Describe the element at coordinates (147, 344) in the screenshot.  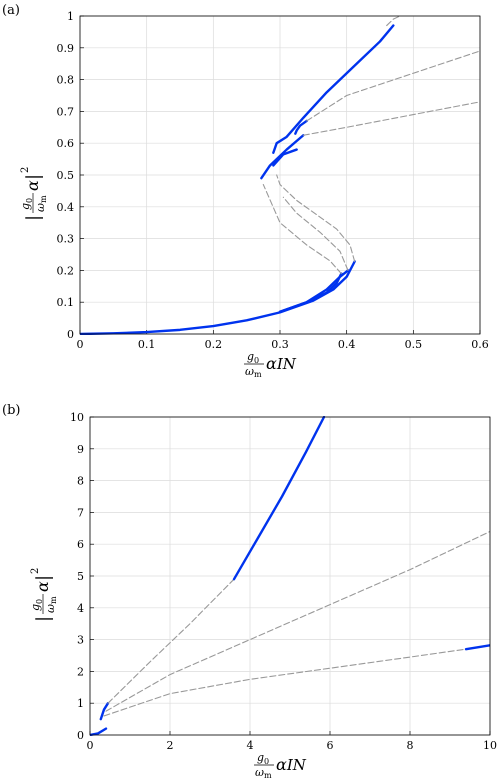
I see `x-tick-label: 0.1` at that location.